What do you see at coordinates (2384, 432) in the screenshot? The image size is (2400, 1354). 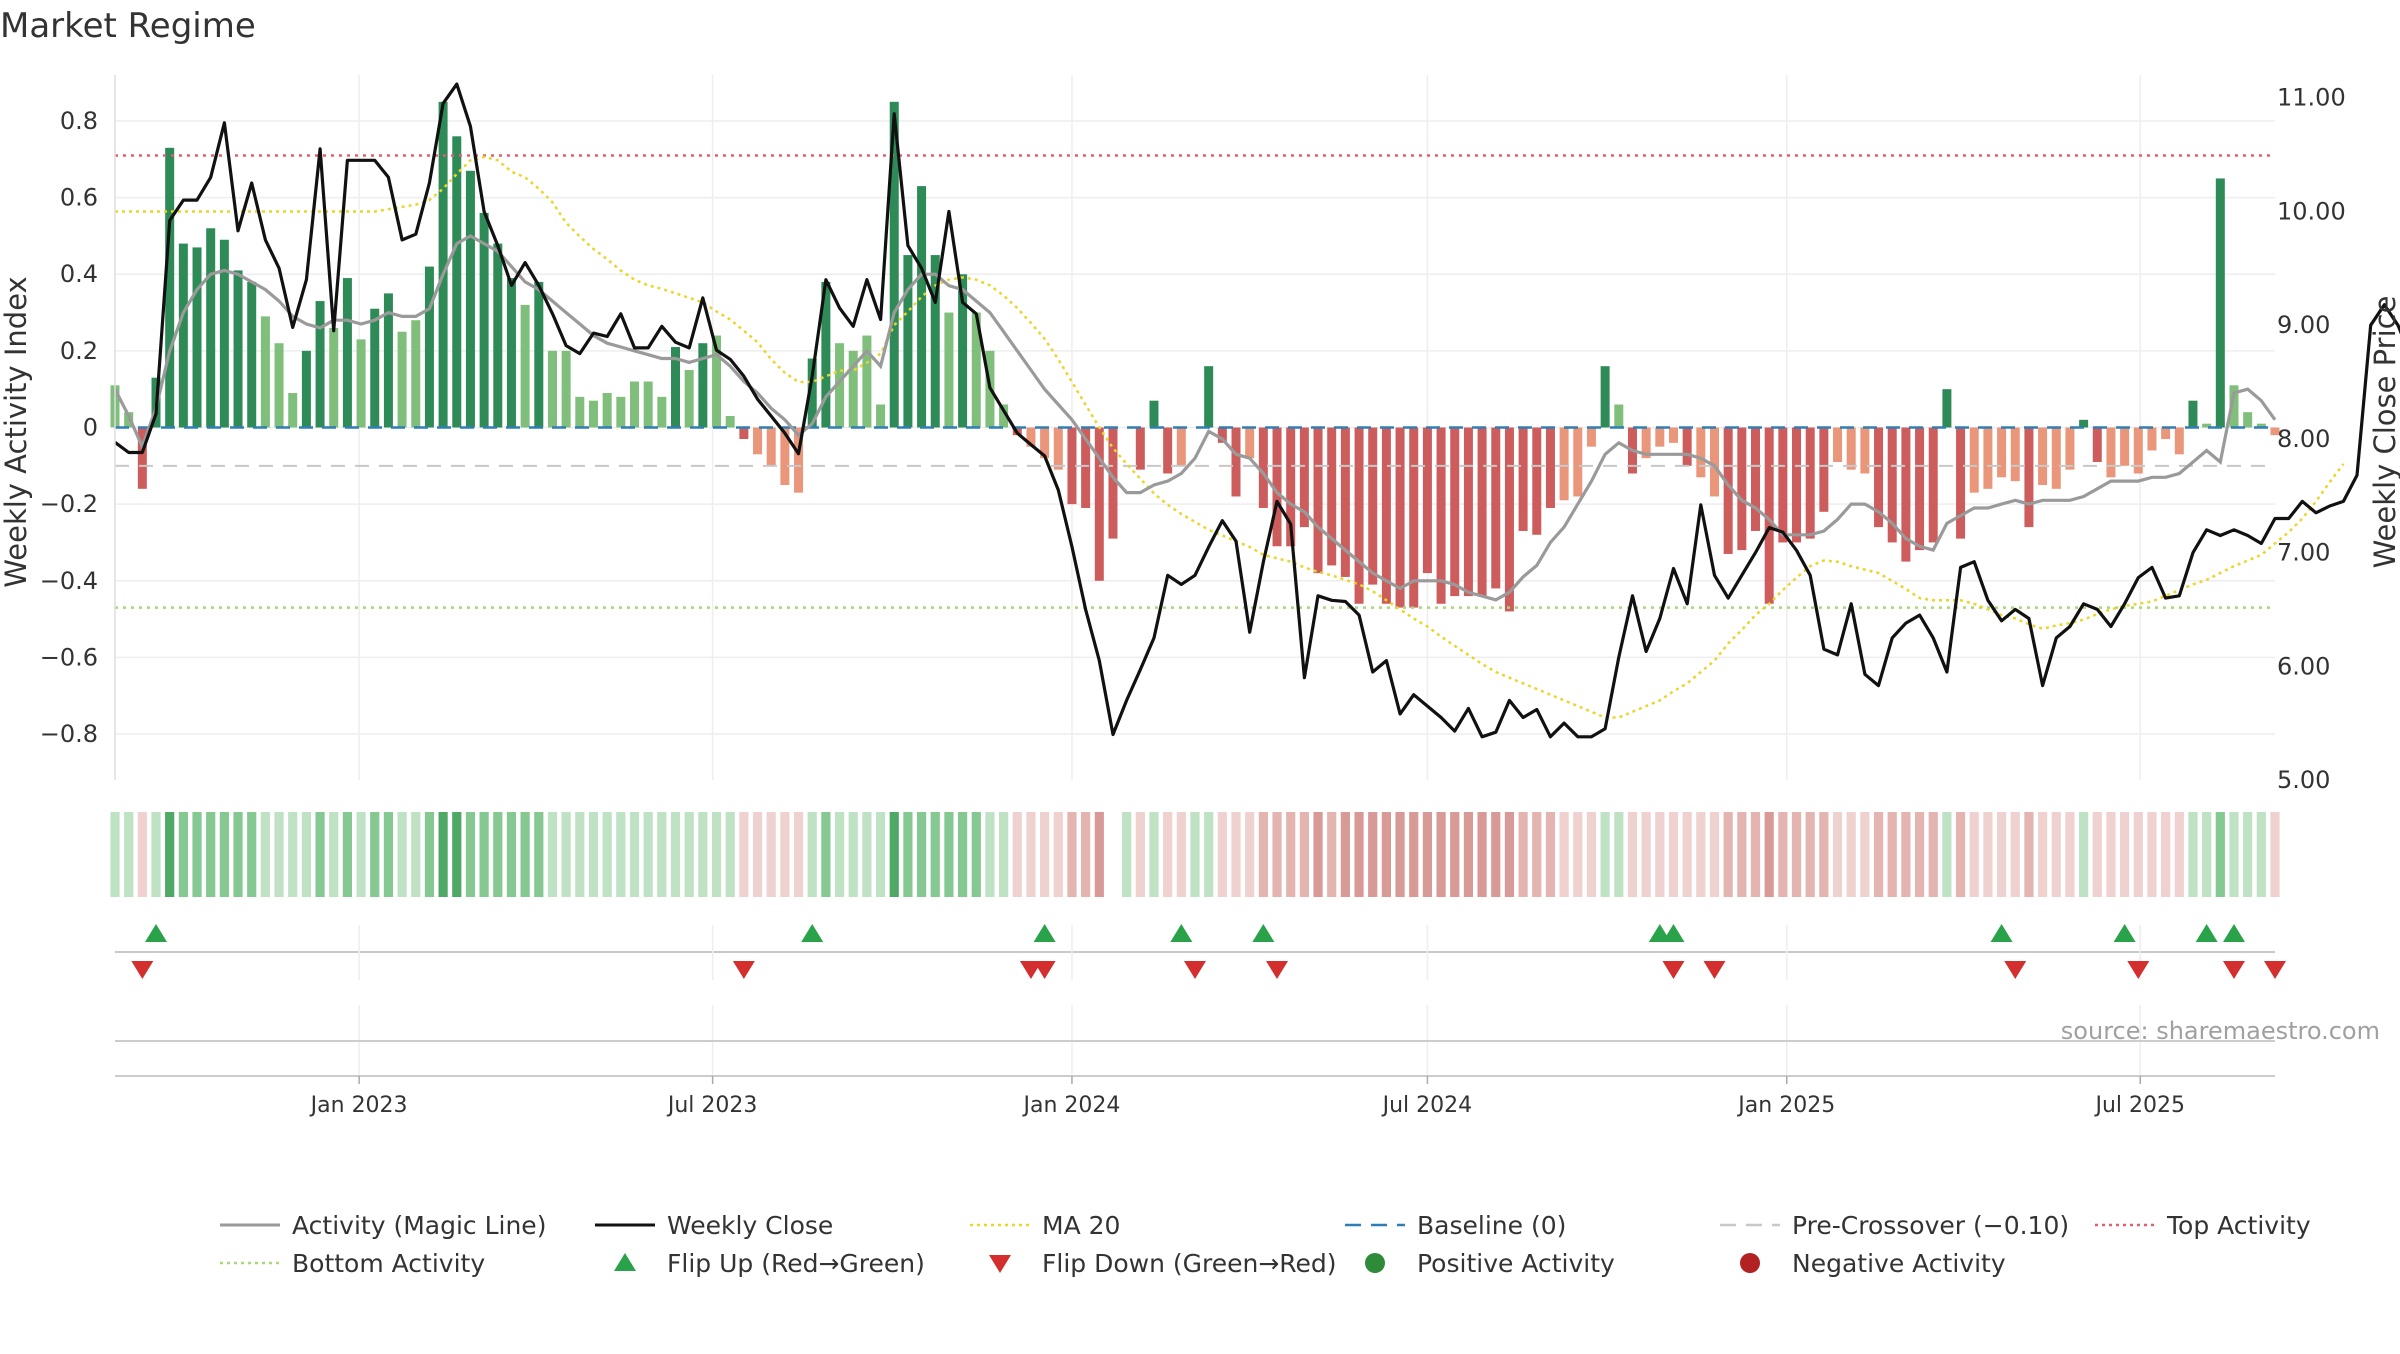 I see `y-axis-right-title: Weekly Close Price` at bounding box center [2384, 432].